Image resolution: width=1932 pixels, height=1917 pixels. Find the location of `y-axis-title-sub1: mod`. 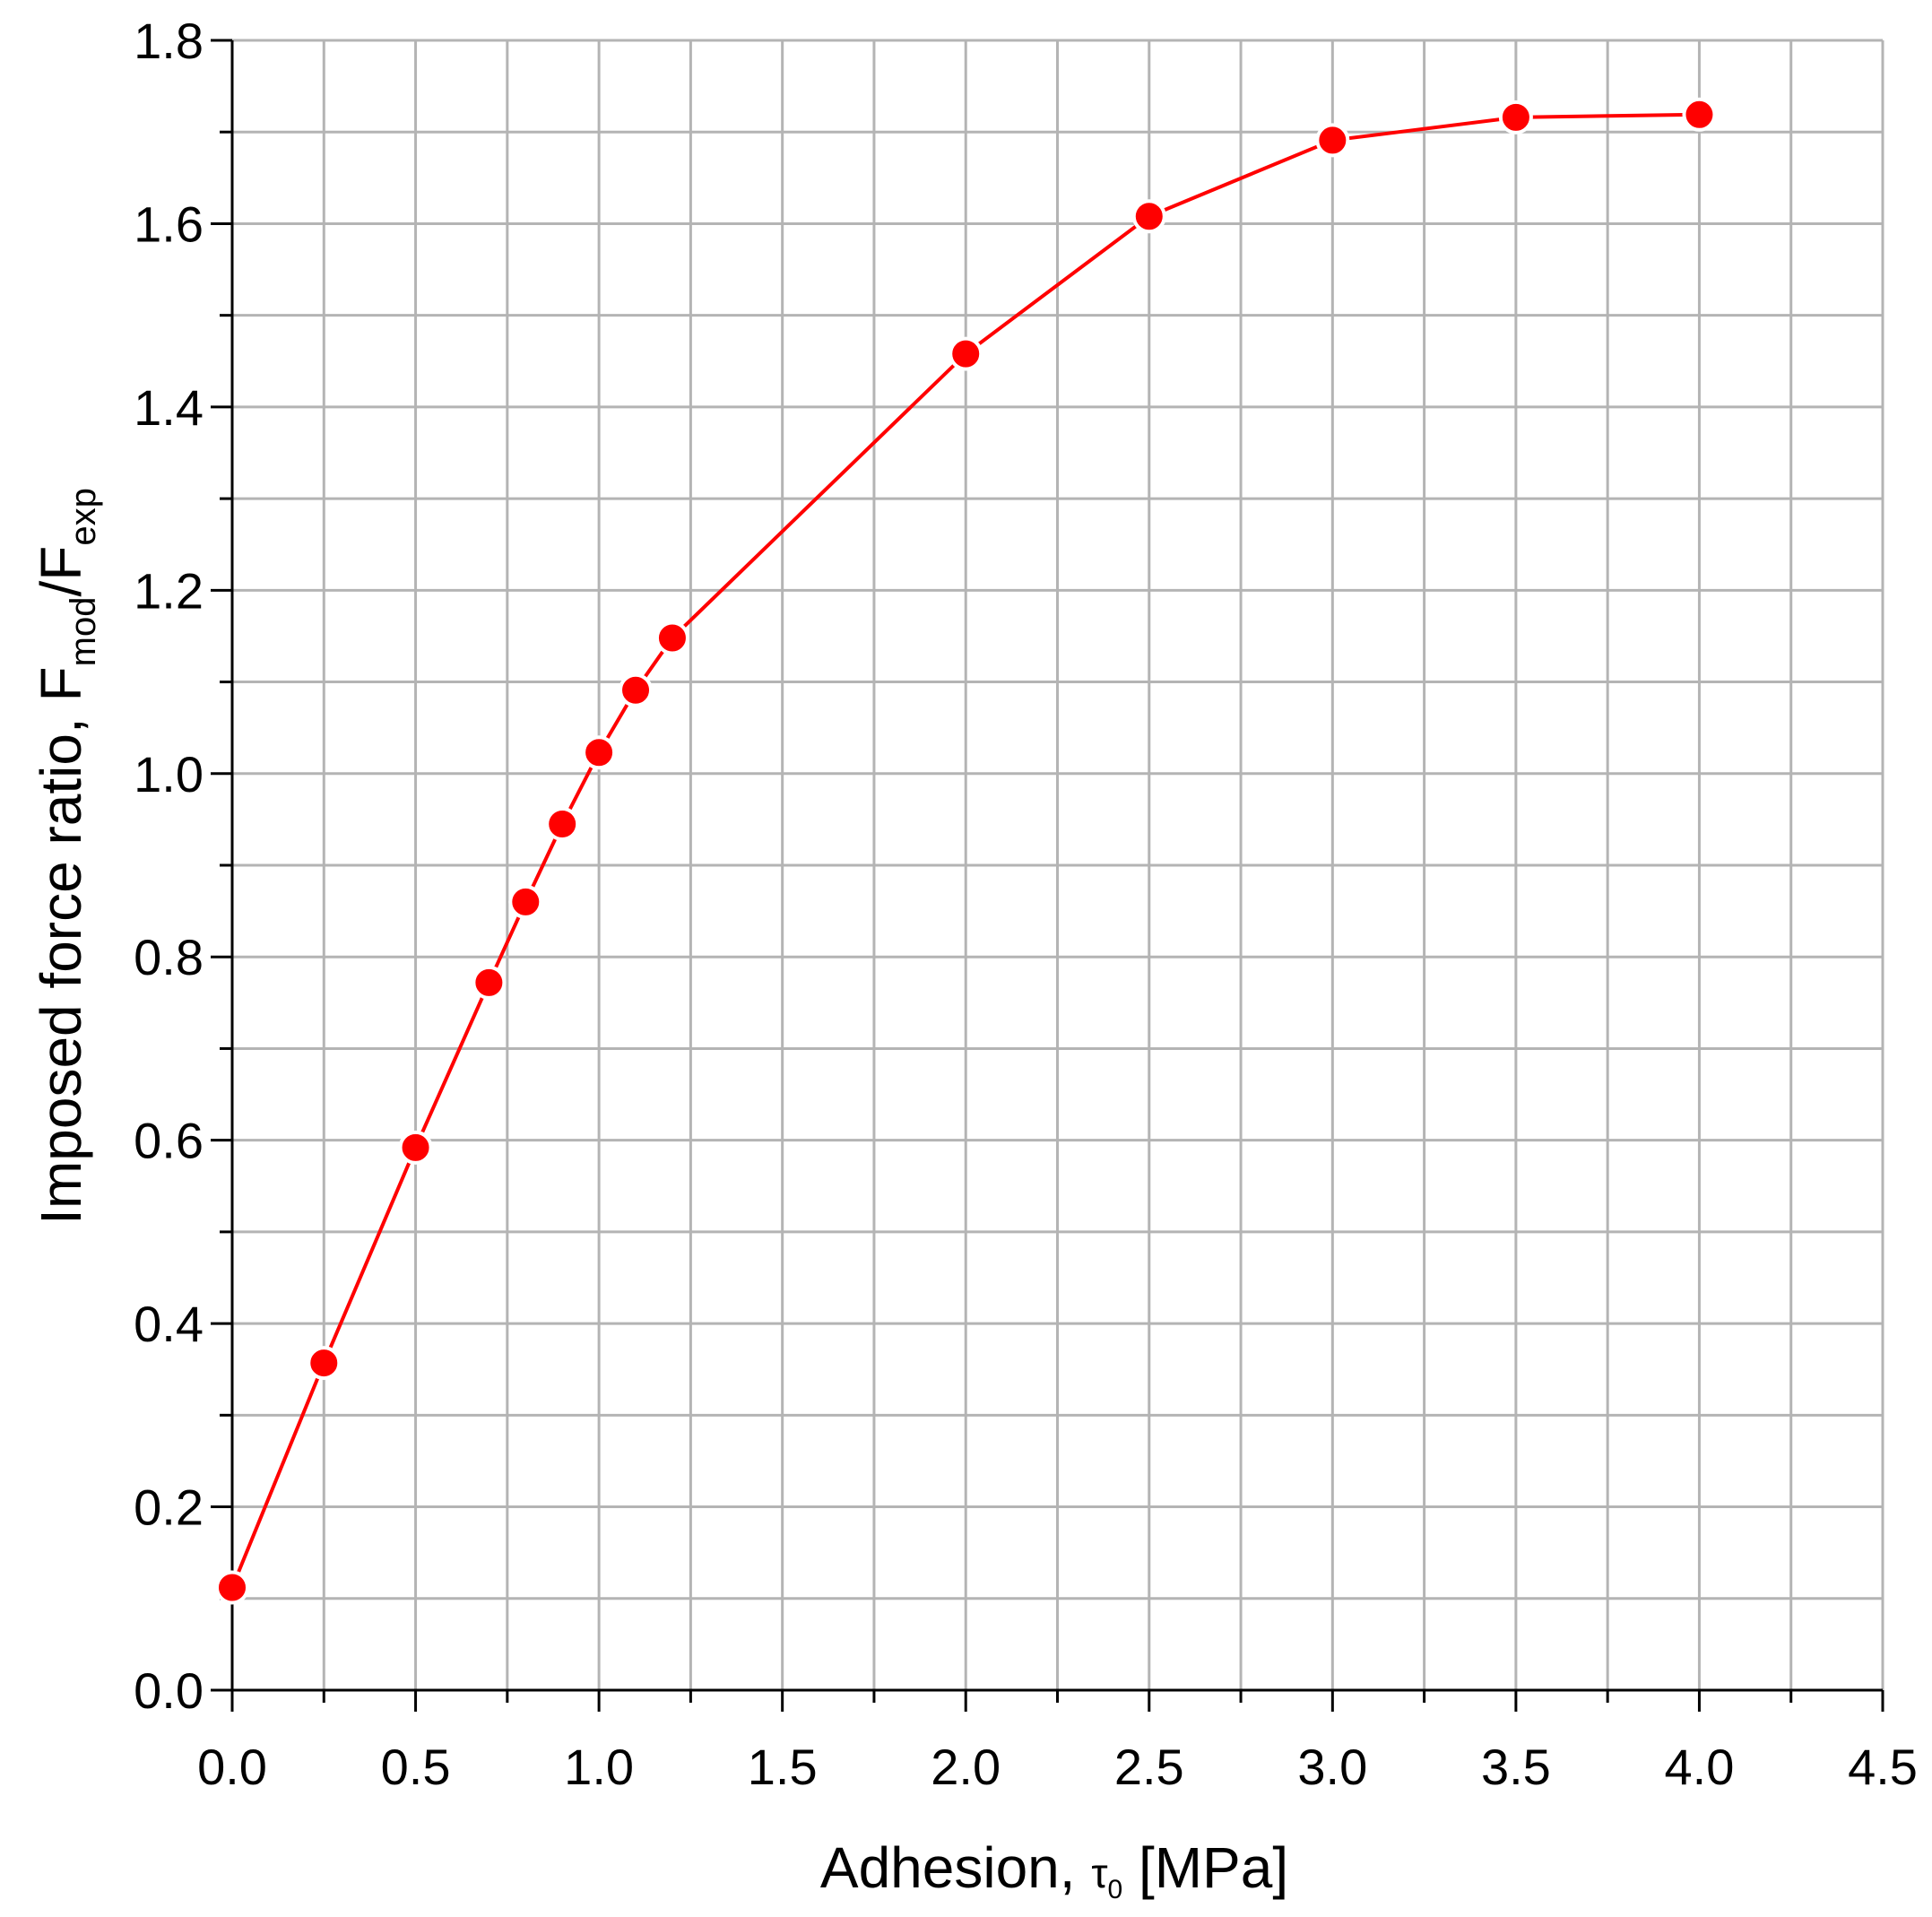

y-axis-title-sub1: mod is located at coordinates (83, 632).